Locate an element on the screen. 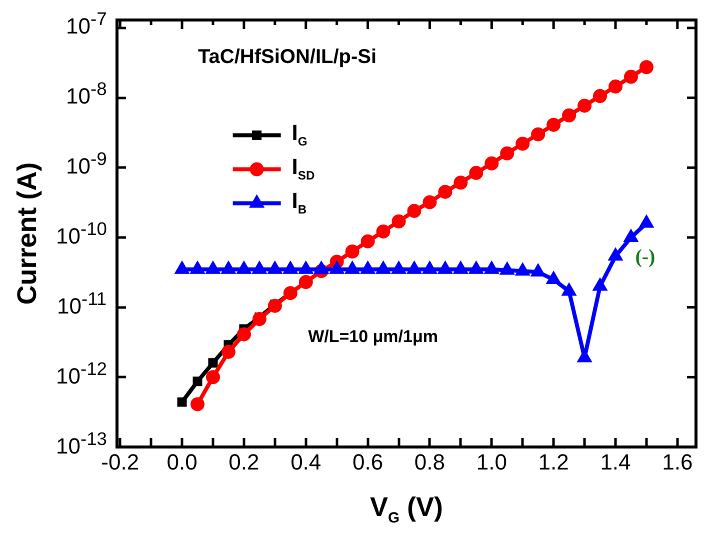 The image size is (705, 537). x-axis-title: V$_{G}$ (V) is located at coordinates (407, 509).